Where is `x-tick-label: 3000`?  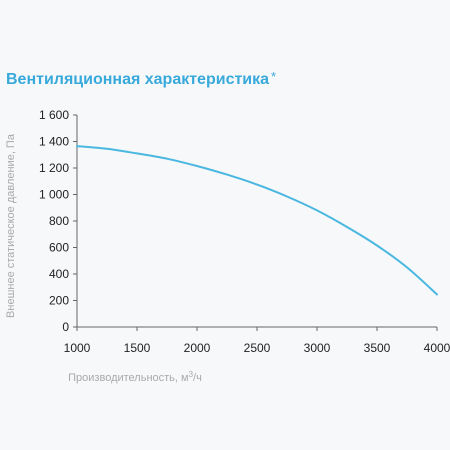
x-tick-label: 3000 is located at coordinates (317, 348).